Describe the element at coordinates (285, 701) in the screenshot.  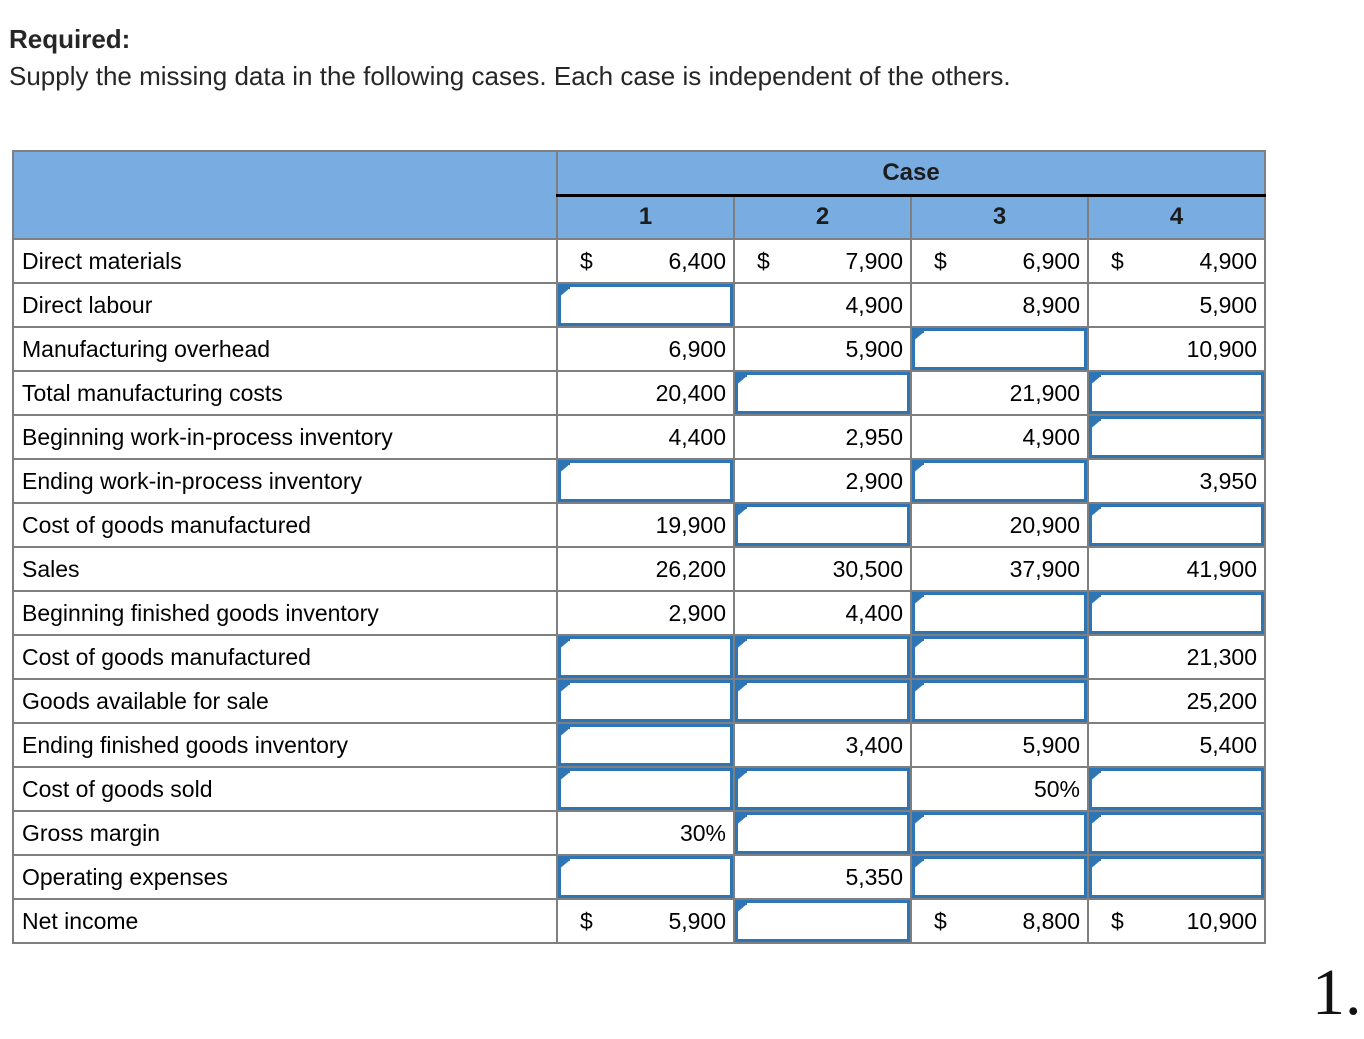
I see `row-label: Goods available for sale` at that location.